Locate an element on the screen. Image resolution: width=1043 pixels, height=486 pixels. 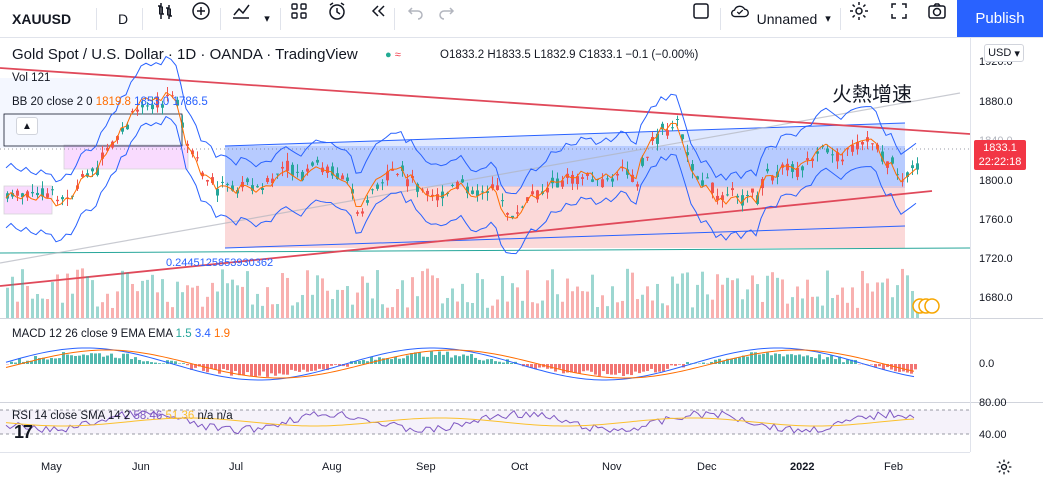
undo-icon is located at coordinates (415, 11).